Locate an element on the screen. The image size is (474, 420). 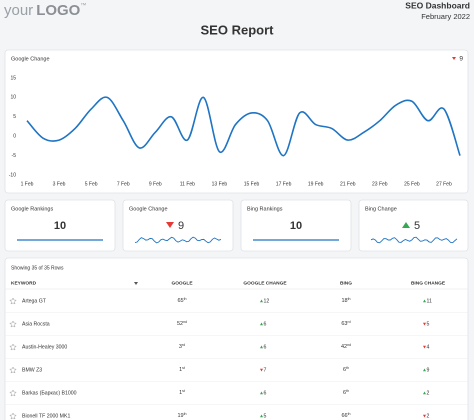
keyword: Bionell TF 2000 MK1 is located at coordinates (46, 416).